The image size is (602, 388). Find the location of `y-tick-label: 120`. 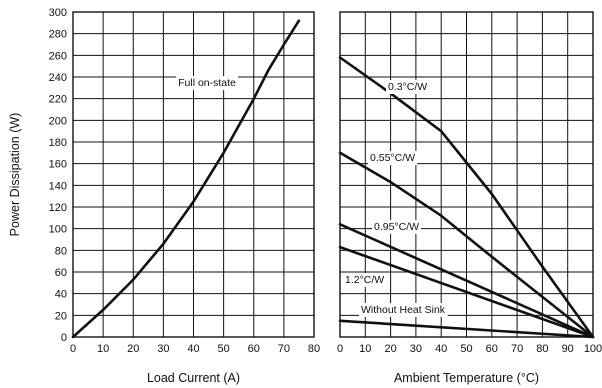

y-tick-label: 120 is located at coordinates (58, 208).